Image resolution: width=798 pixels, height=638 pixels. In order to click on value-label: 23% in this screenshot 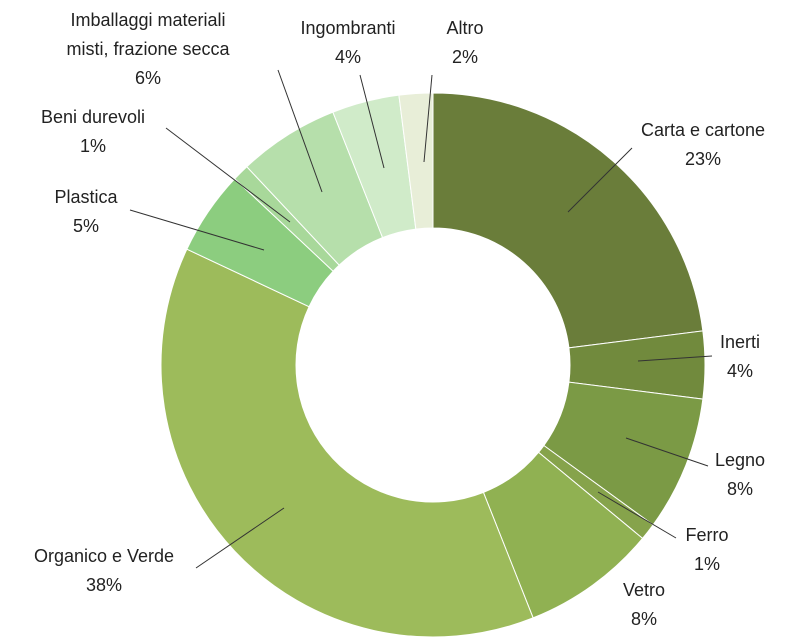, I will do `click(703, 159)`.